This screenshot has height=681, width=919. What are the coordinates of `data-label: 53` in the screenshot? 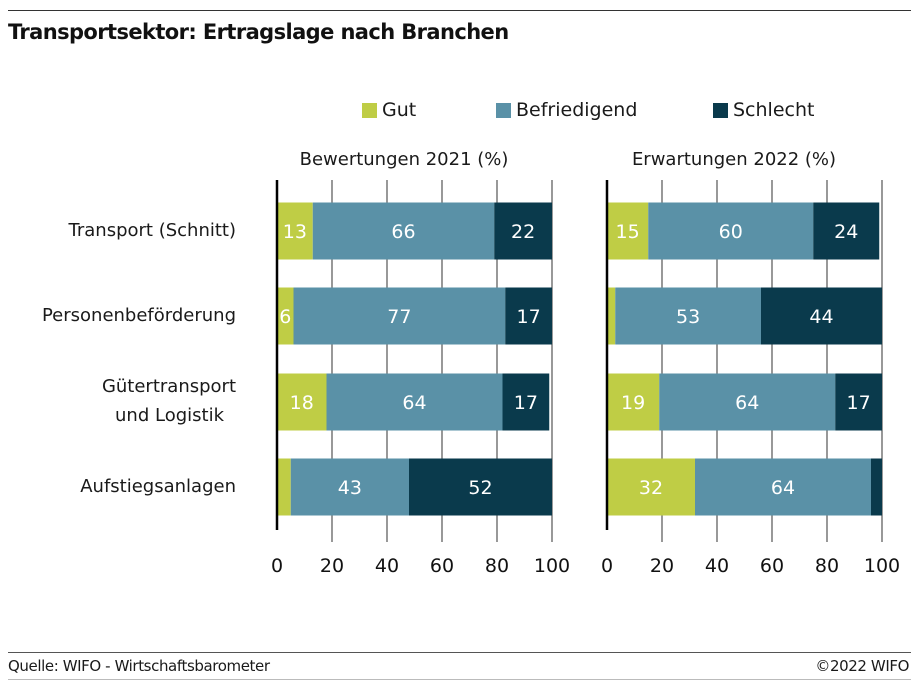 It's located at (688, 317).